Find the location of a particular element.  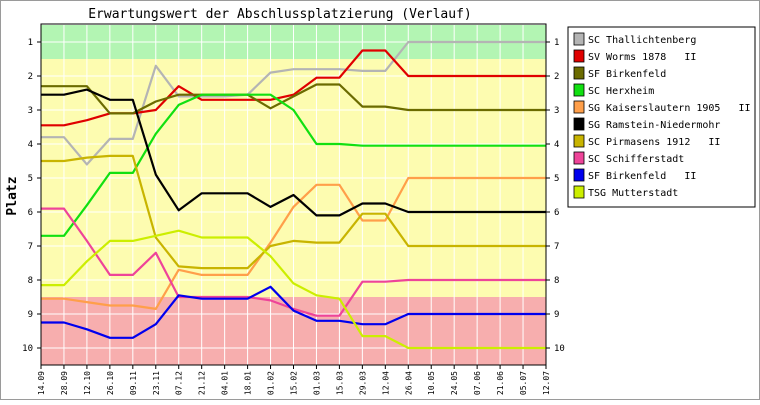

x-tick-label: 15.02 is located at coordinates (294, 383).